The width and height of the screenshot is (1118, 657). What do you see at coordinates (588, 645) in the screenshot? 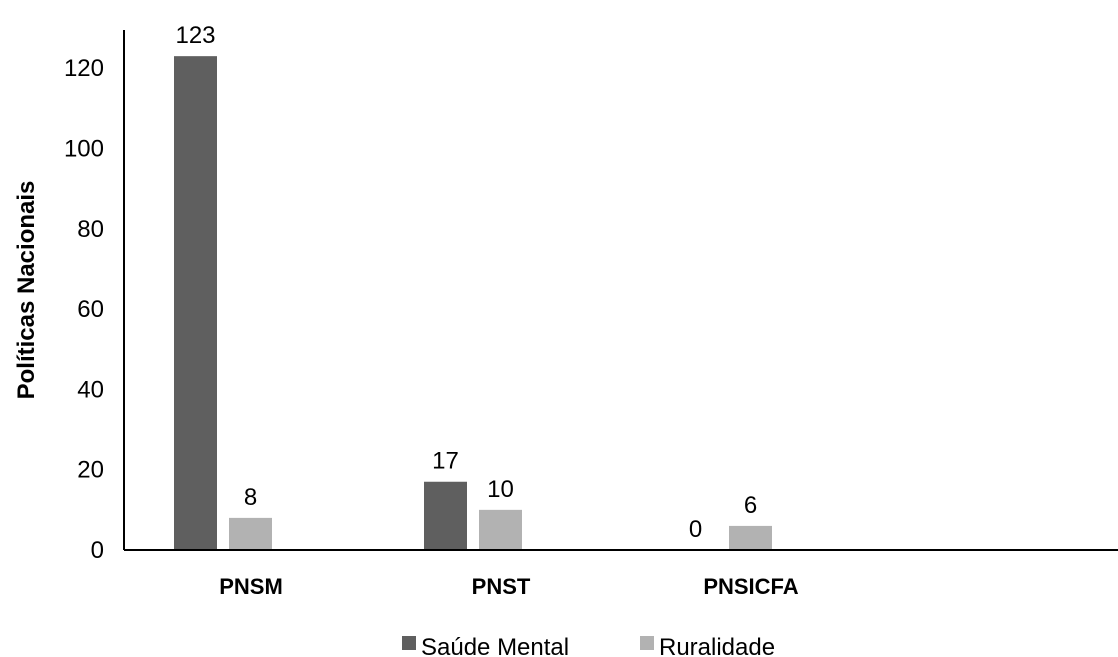
I see `legend: Saúde Mental Ruralidade` at bounding box center [588, 645].